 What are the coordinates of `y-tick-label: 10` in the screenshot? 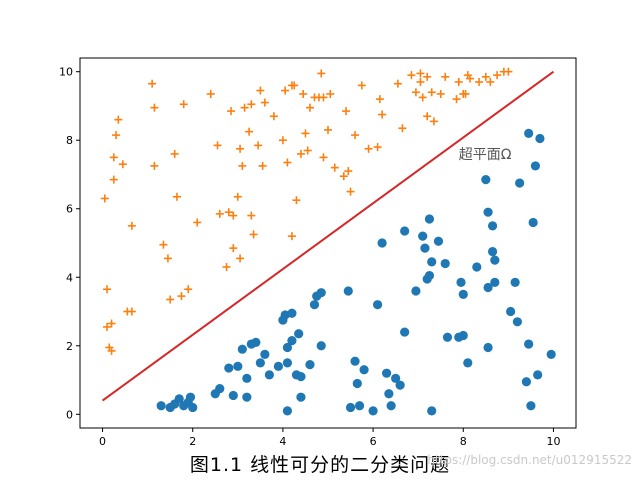 It's located at (66, 72).